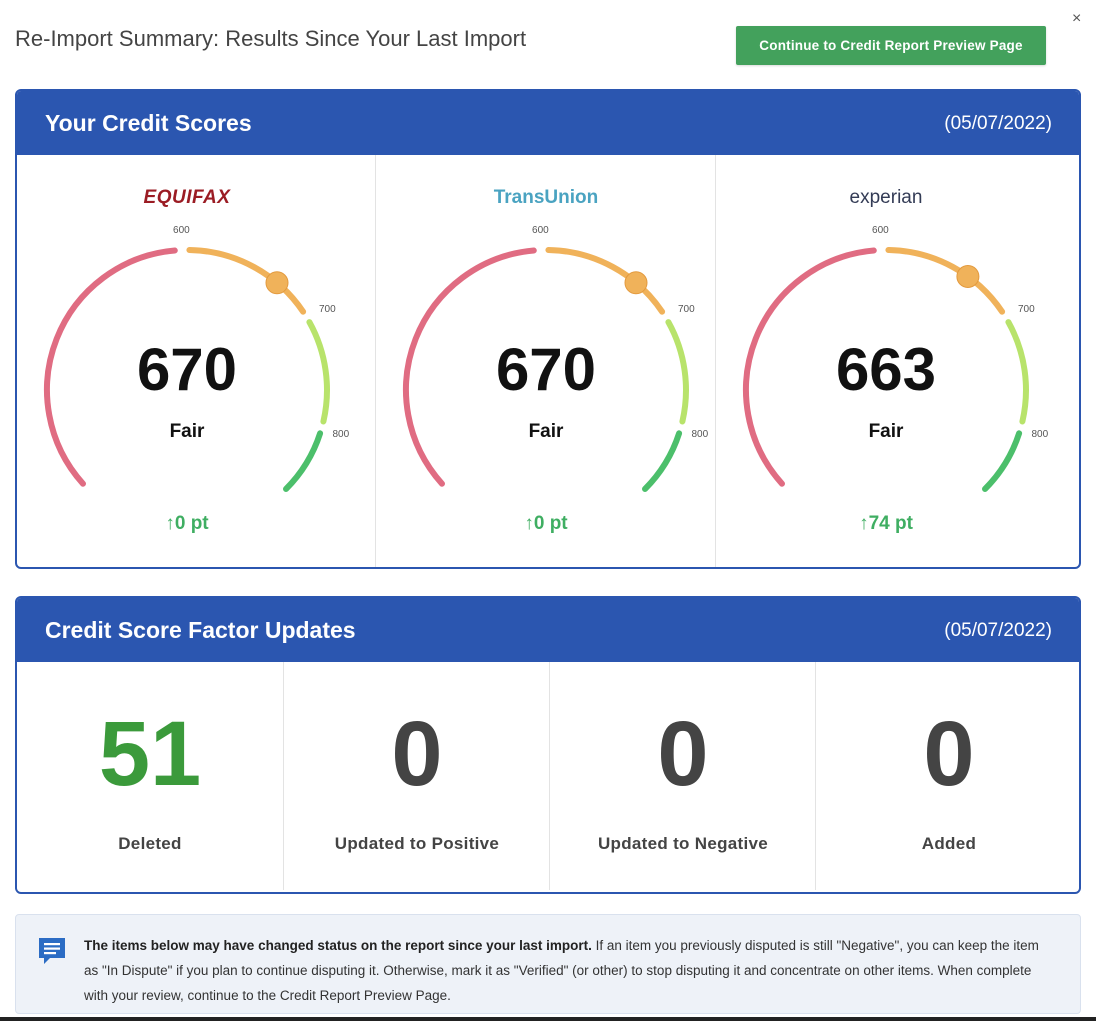 This screenshot has width=1096, height=1021. What do you see at coordinates (548, 123) in the screenshot?
I see `credit-scores-header: Your Credit Scores (05/07/2022)` at bounding box center [548, 123].